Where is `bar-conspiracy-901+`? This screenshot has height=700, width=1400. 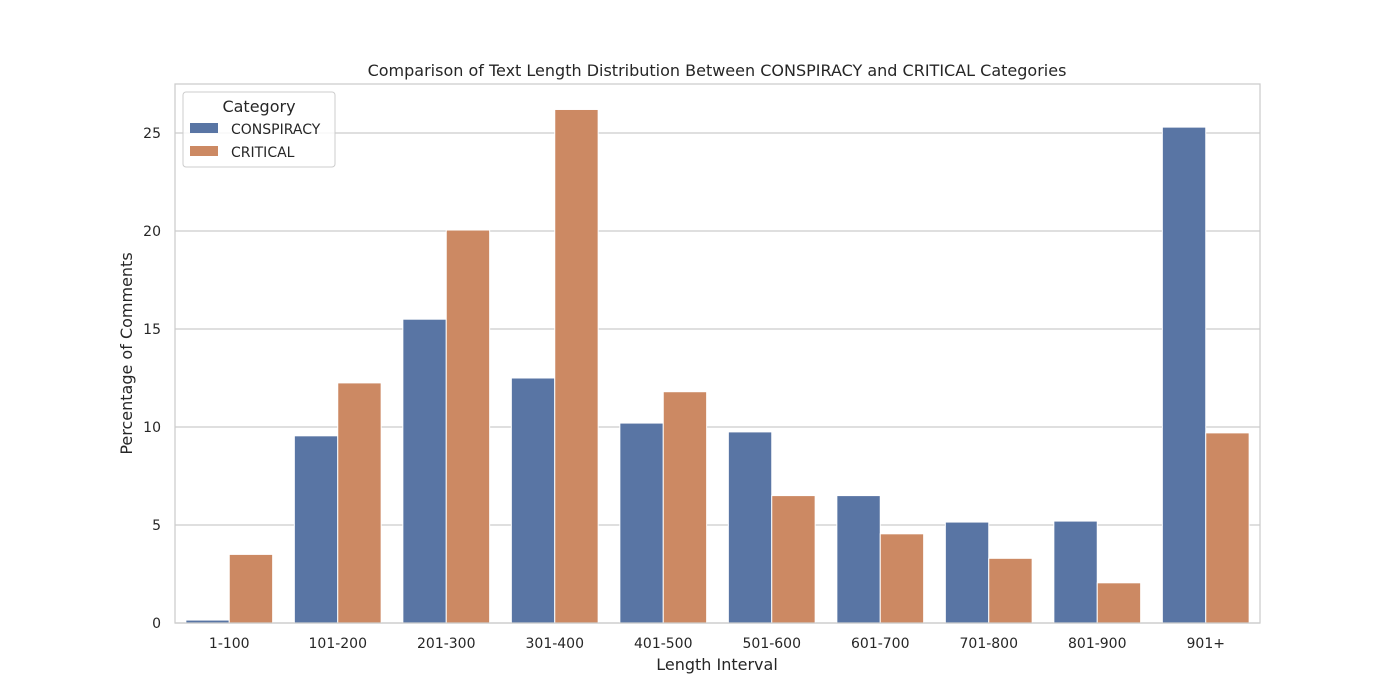
bar-conspiracy-901+ is located at coordinates (1184, 375).